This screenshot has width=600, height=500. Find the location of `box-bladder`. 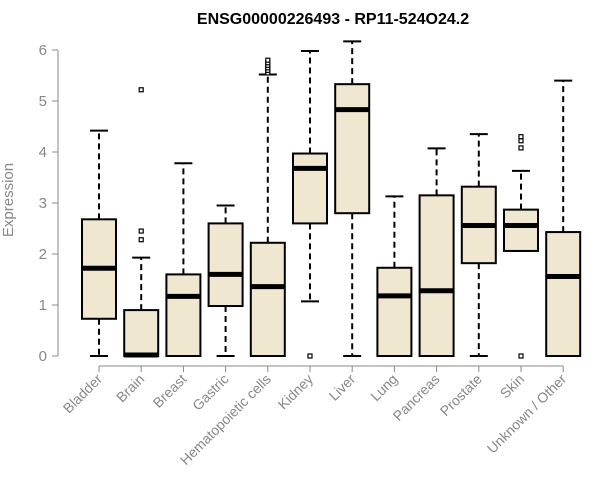

box-bladder is located at coordinates (99, 243).